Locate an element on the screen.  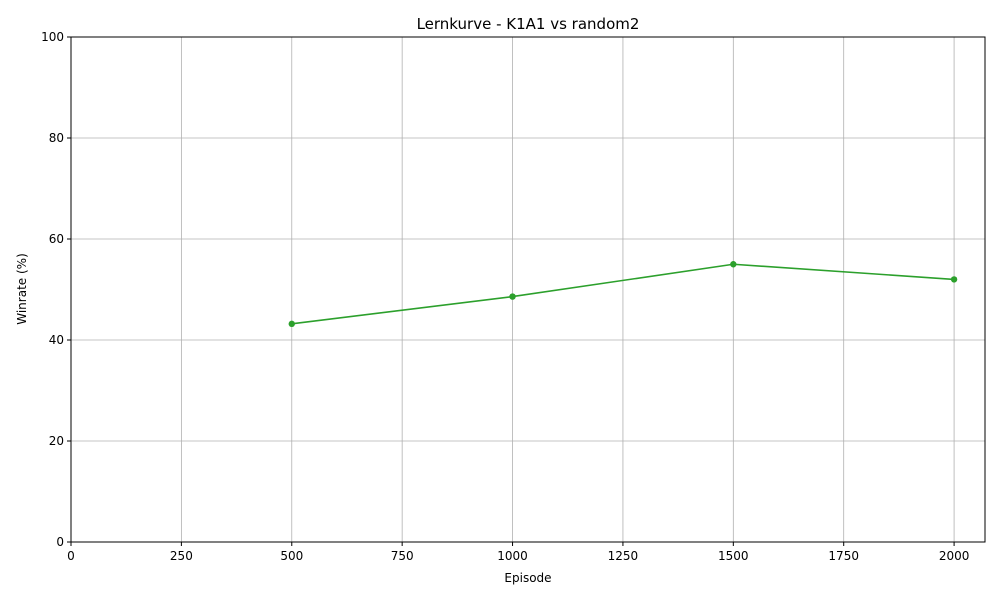
series-layer is located at coordinates (623, 294).